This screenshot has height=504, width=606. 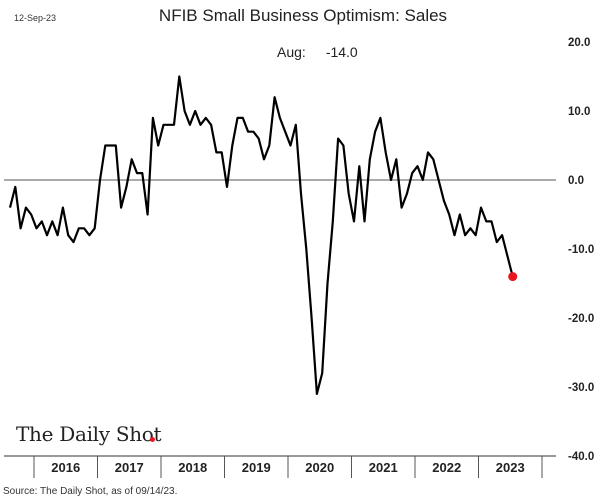 I want to click on latest-value-annotation: Aug: -14.0, so click(x=317, y=52).